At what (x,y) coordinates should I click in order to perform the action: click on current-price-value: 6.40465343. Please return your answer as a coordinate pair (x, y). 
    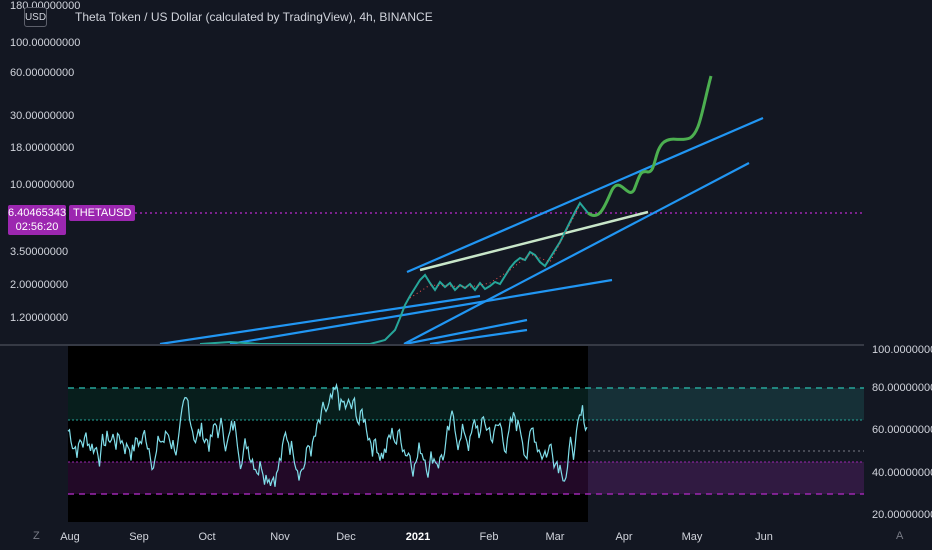
    Looking at the image, I should click on (37, 213).